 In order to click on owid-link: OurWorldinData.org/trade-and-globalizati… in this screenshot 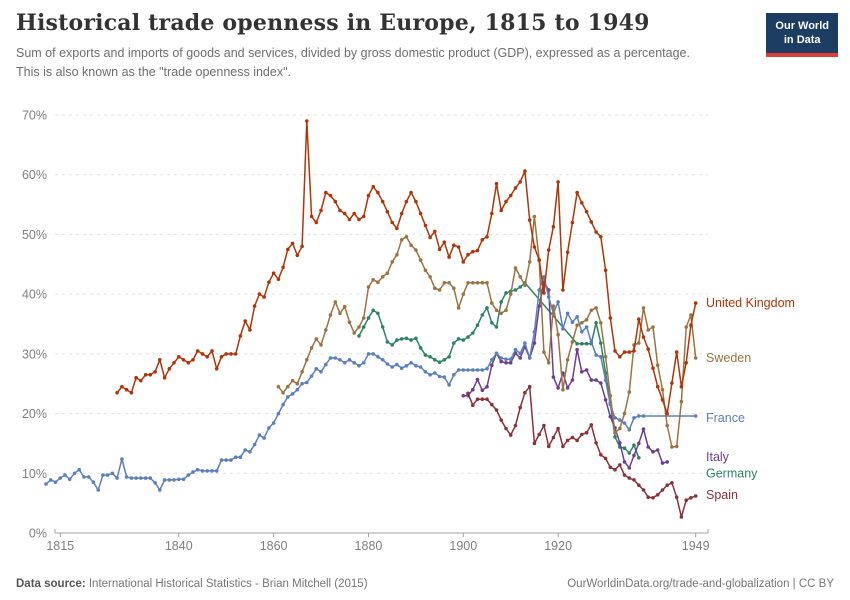, I will do `click(700, 584)`.